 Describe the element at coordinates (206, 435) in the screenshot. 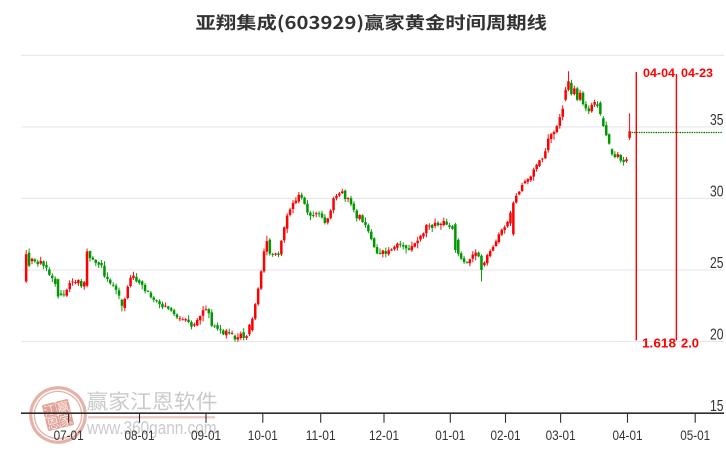

I see `svg-text: 09-01` at that location.